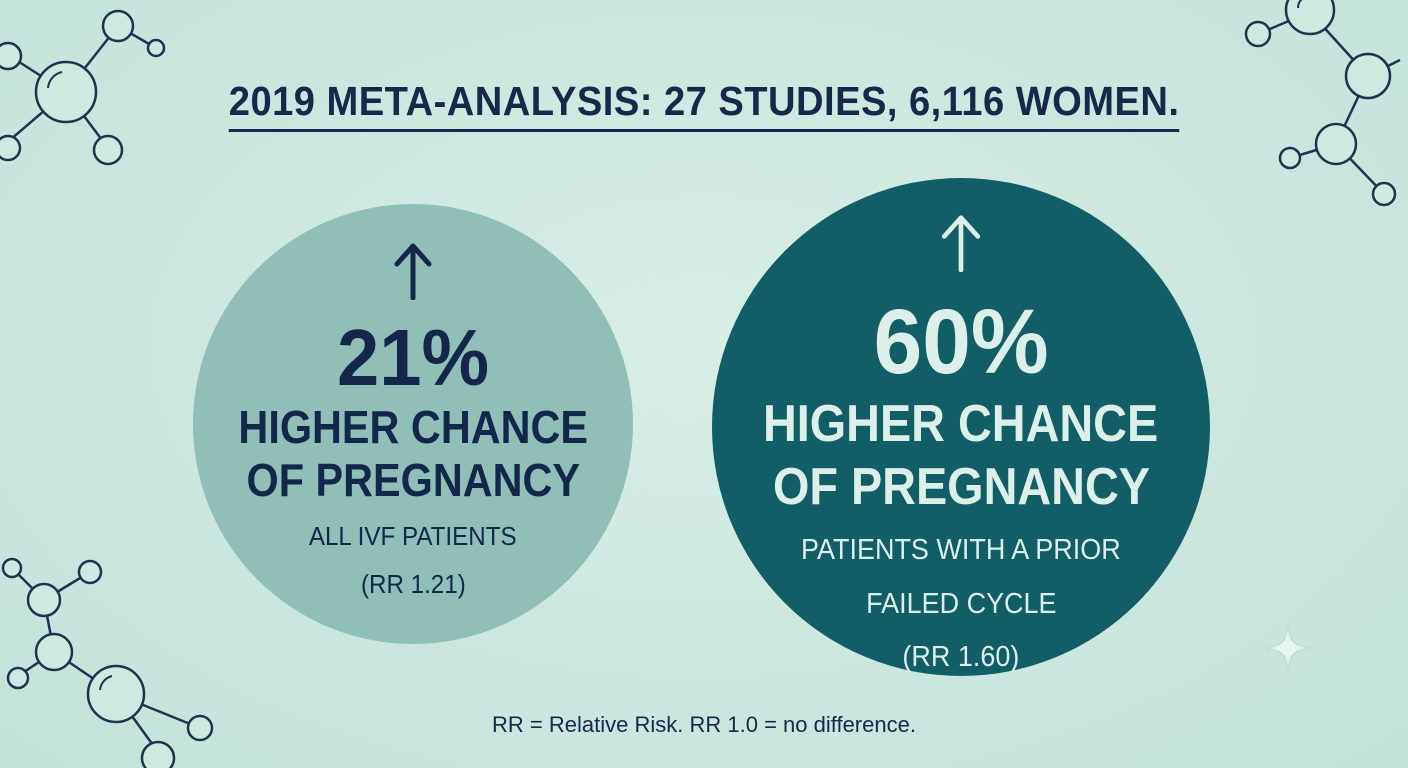  Describe the element at coordinates (961, 550) in the screenshot. I see `stat-group-line1: PATIENTS WITH A PRIOR` at that location.